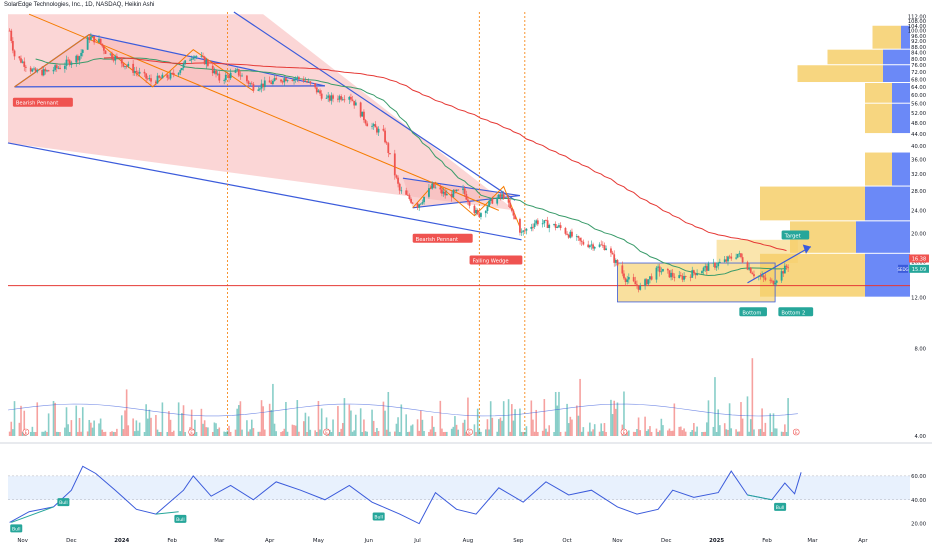 The height and width of the screenshot is (550, 932). Describe the element at coordinates (716, 541) in the screenshot. I see `time-tick-label: 2025` at that location.